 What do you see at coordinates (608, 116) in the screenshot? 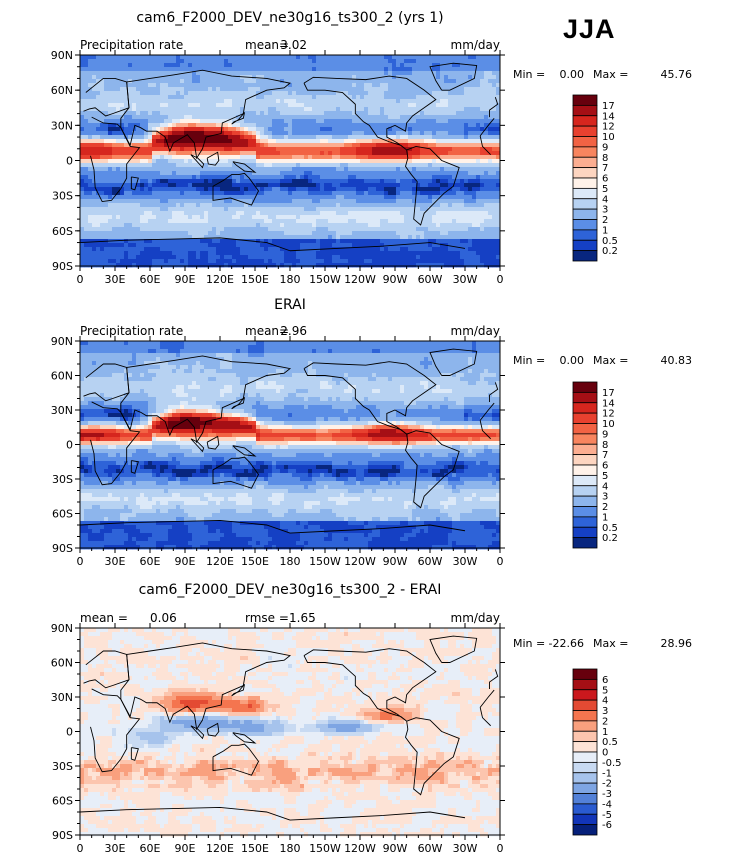
I see `colorbar-label: 14` at bounding box center [608, 116].